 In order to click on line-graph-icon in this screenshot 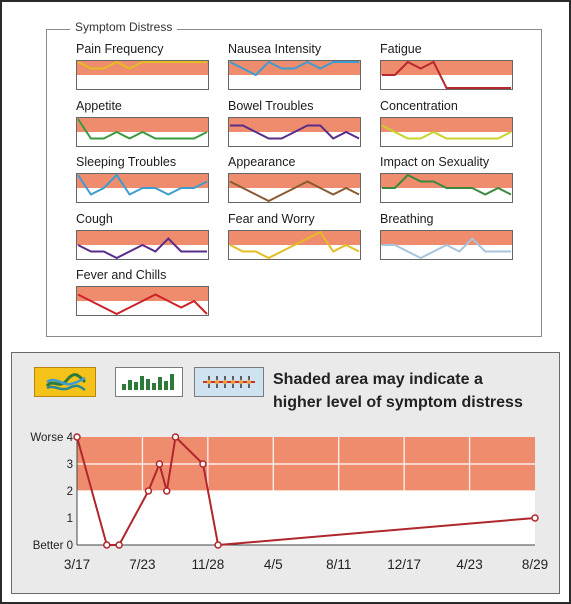, I will do `click(66, 382)`.